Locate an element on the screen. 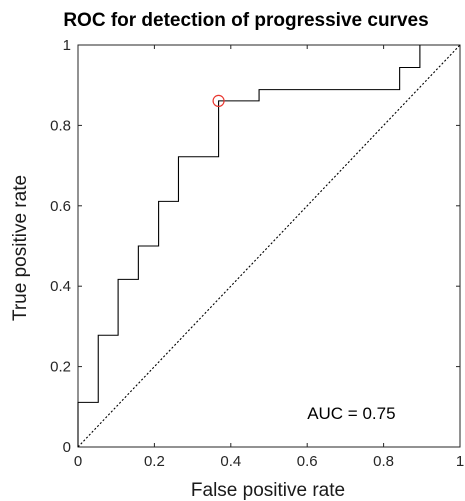  auc-annotation: AUC = 0.75 is located at coordinates (351, 413).